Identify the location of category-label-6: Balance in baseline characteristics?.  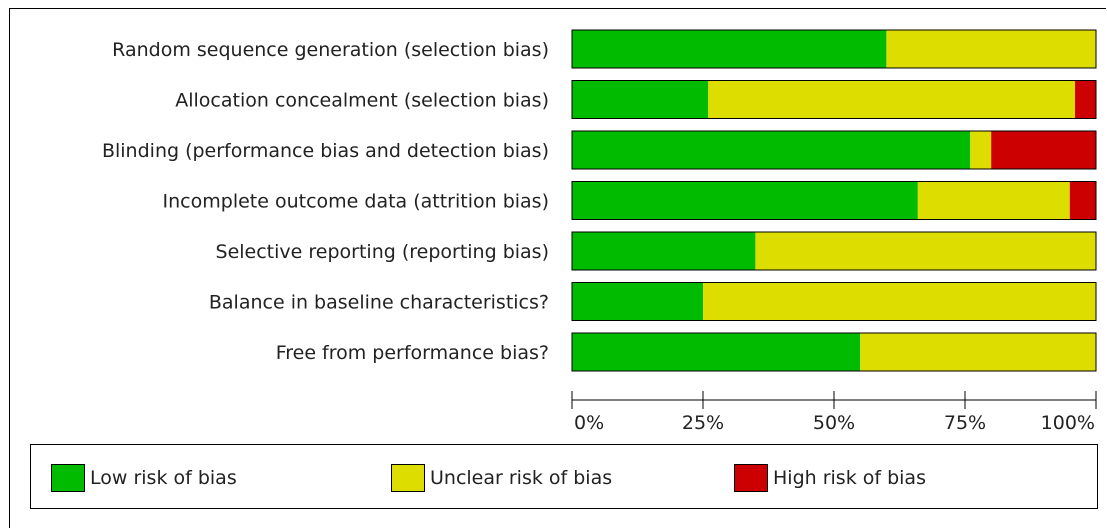
(379, 303).